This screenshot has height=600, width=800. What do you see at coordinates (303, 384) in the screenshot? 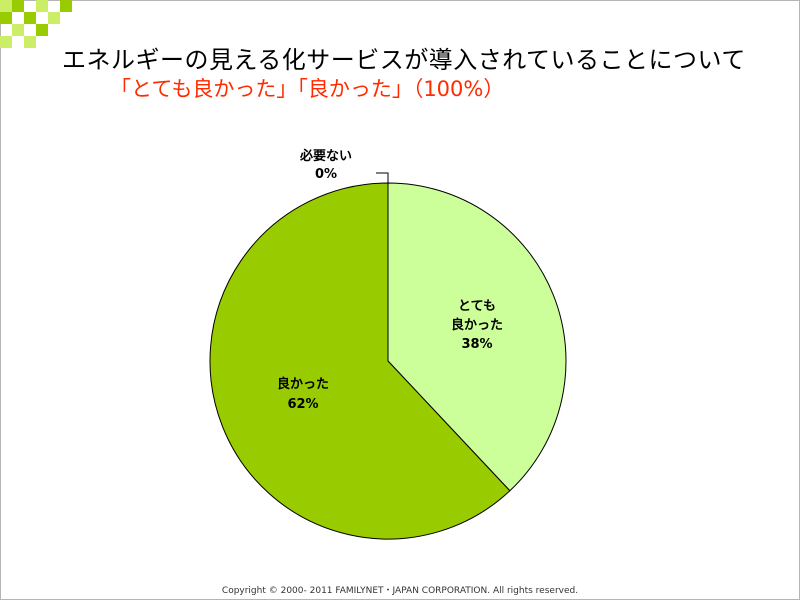
I see `slice-label-1: 良かった` at bounding box center [303, 384].